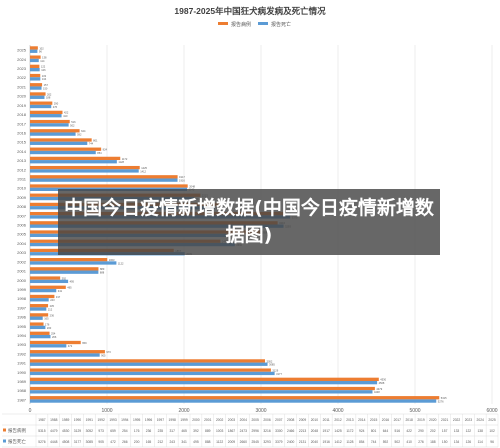 The image size is (500, 448). What do you see at coordinates (84, 343) in the screenshot?
I see `data-label-incidence: 659` at bounding box center [84, 343].